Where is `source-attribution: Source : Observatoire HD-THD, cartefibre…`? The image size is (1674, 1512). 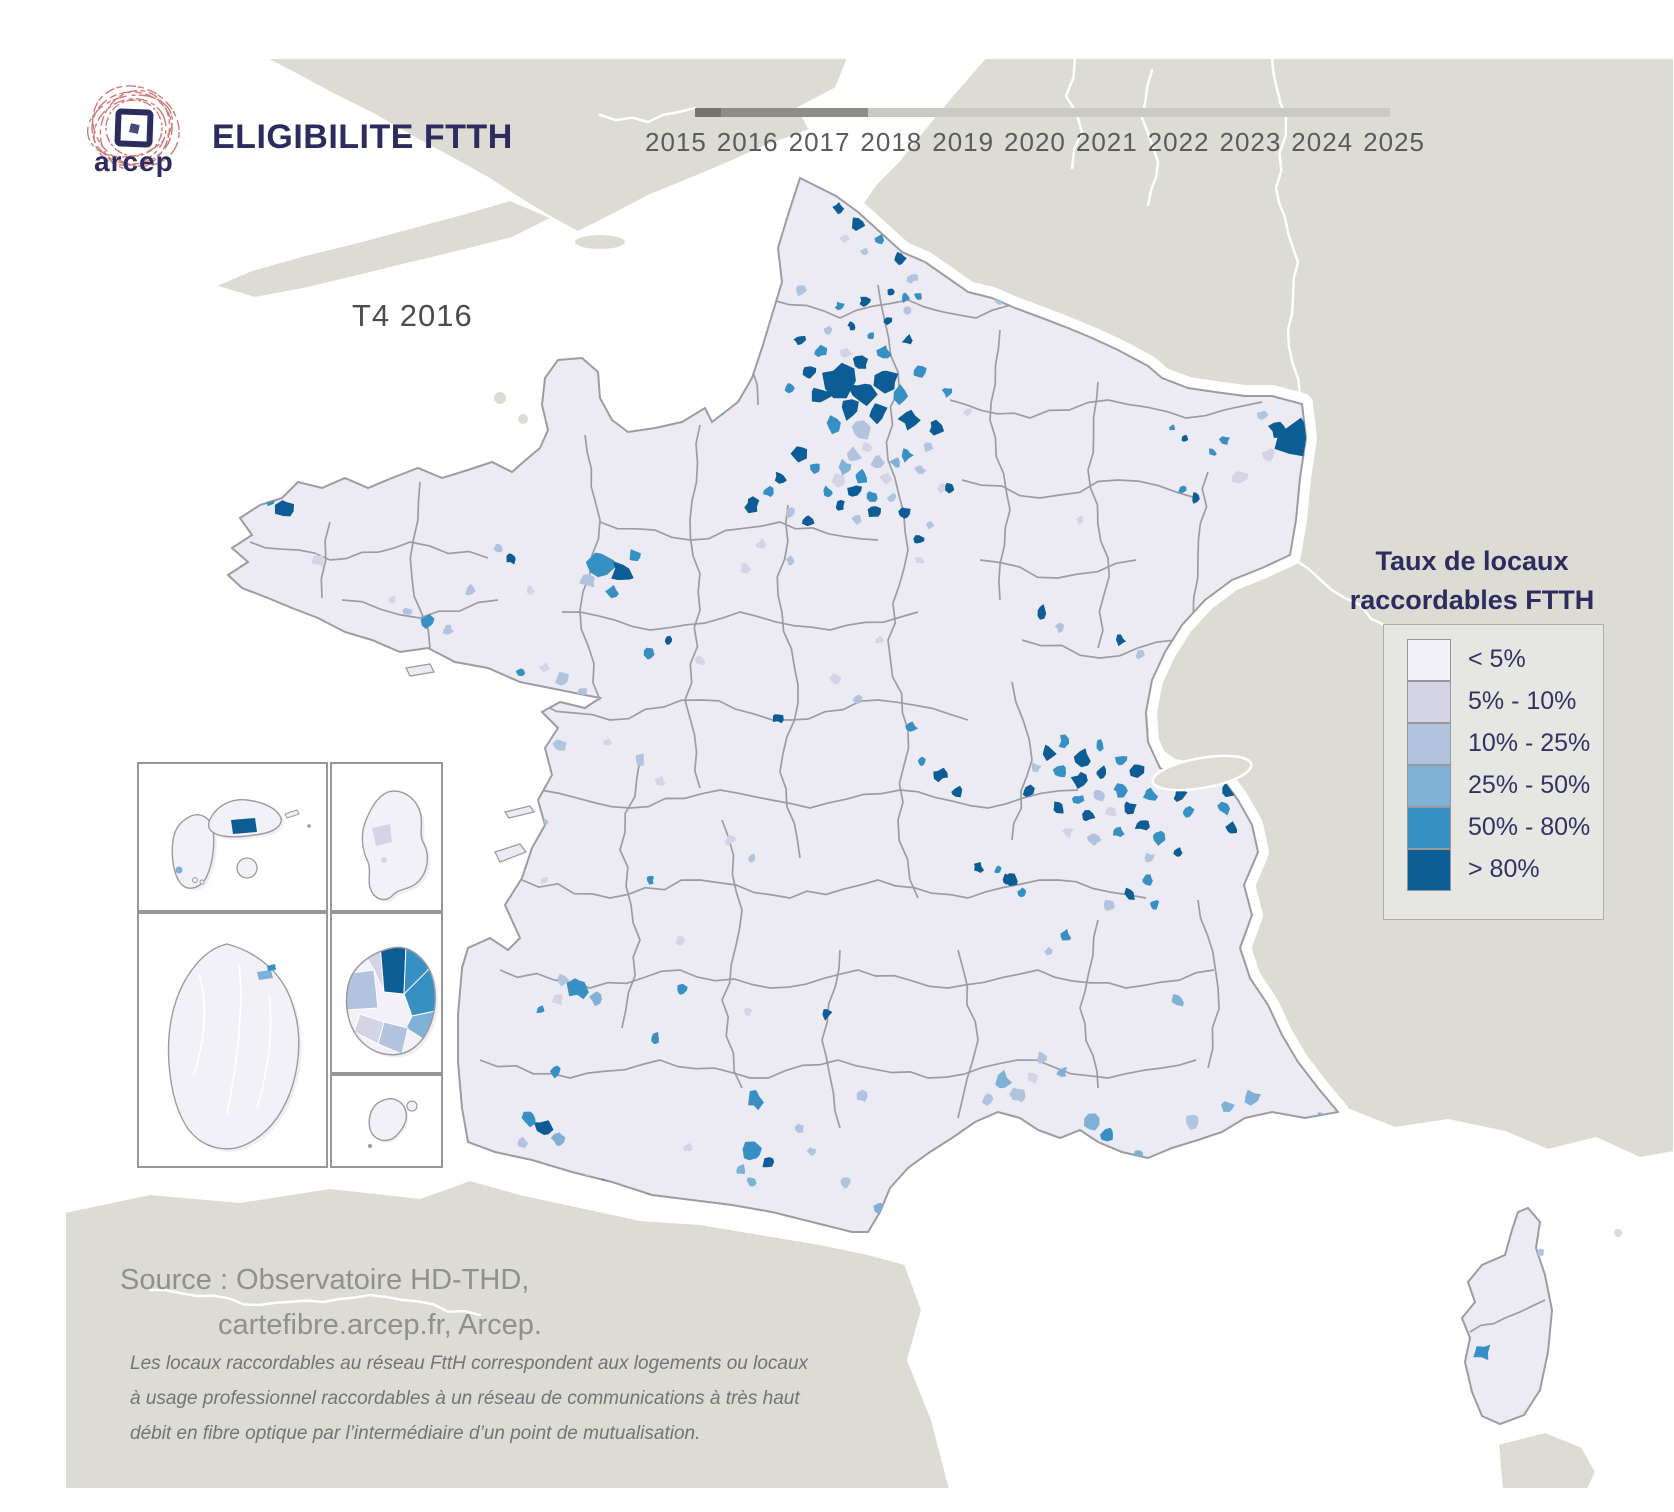
source-attribution: Source : Observatoire HD-THD, cartefibre… is located at coordinates (331, 1303).